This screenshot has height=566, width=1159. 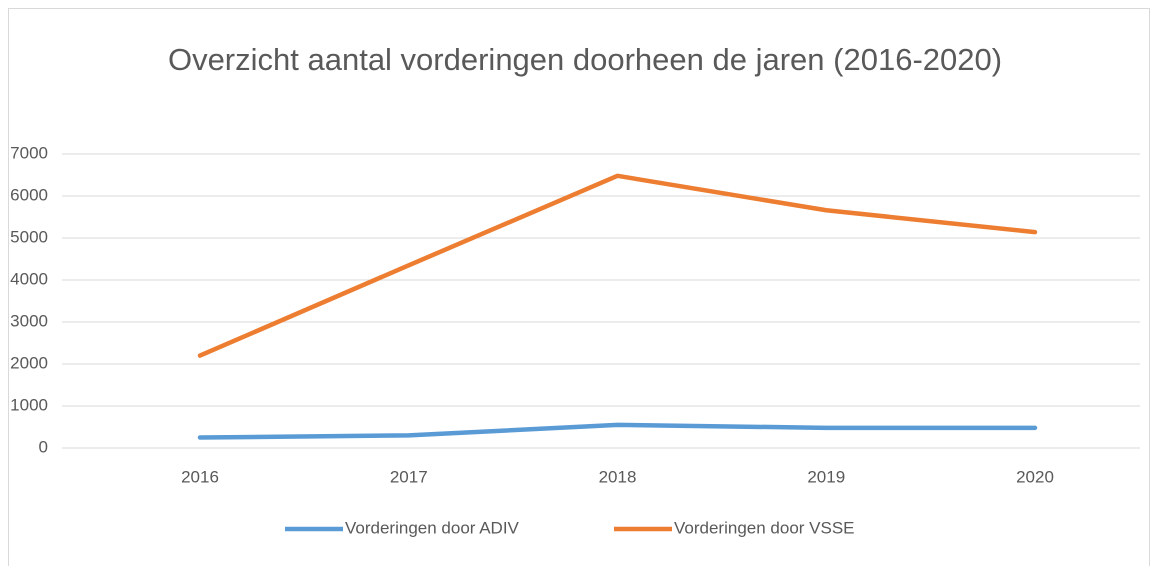 What do you see at coordinates (29, 404) in the screenshot?
I see `y-tick-label: 1000` at bounding box center [29, 404].